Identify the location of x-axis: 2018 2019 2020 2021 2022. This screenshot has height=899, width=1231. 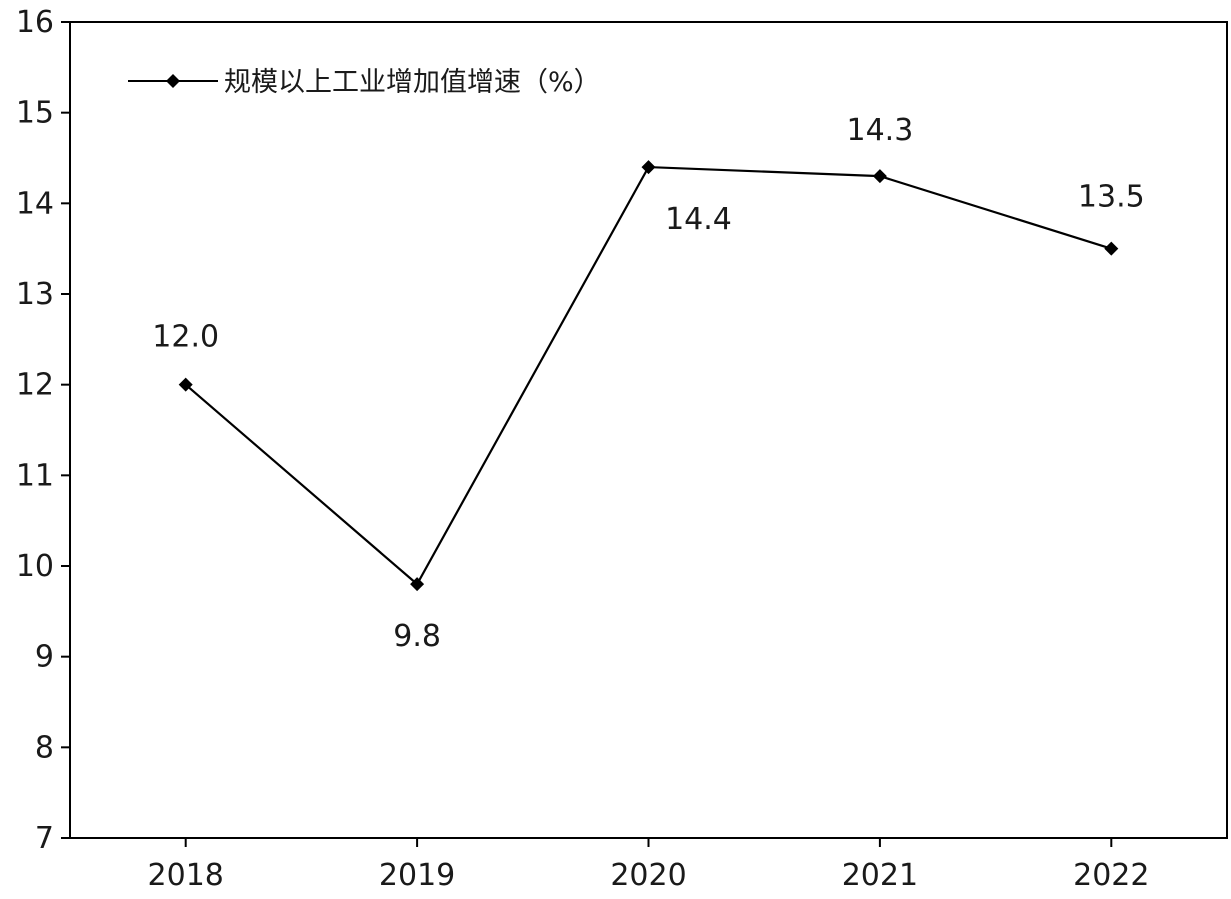
(648, 865).